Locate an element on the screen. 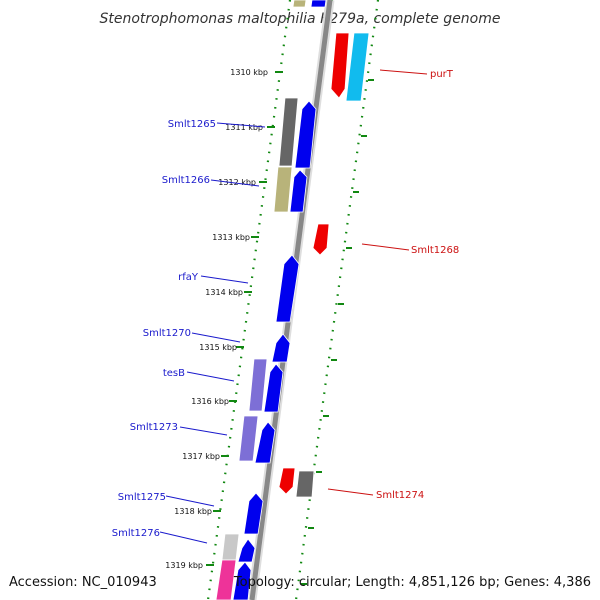 Image resolution: width=600 pixels, height=600 pixels. inner-dotted-border is located at coordinates (249, 300).